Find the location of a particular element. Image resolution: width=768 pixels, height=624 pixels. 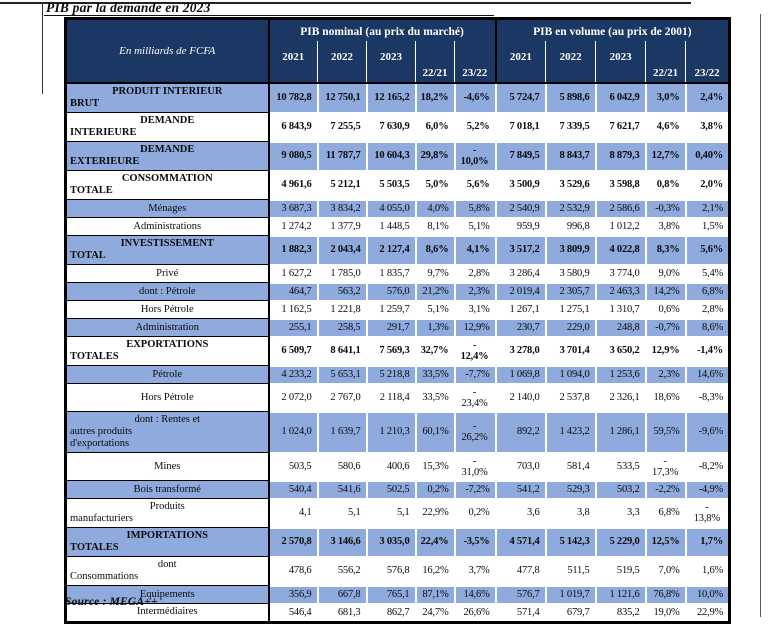

page-border-top is located at coordinates (345, 3).